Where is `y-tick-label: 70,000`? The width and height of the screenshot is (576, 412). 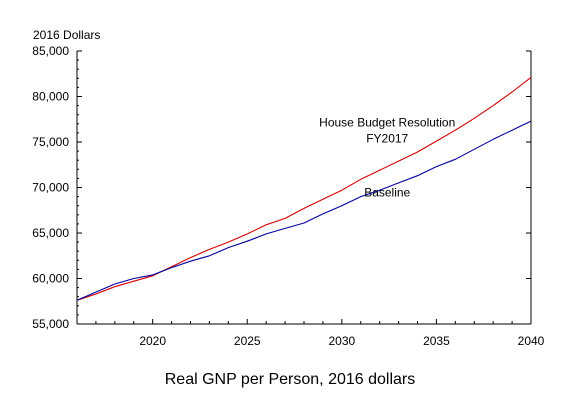
y-tick-label: 70,000 is located at coordinates (50, 188).